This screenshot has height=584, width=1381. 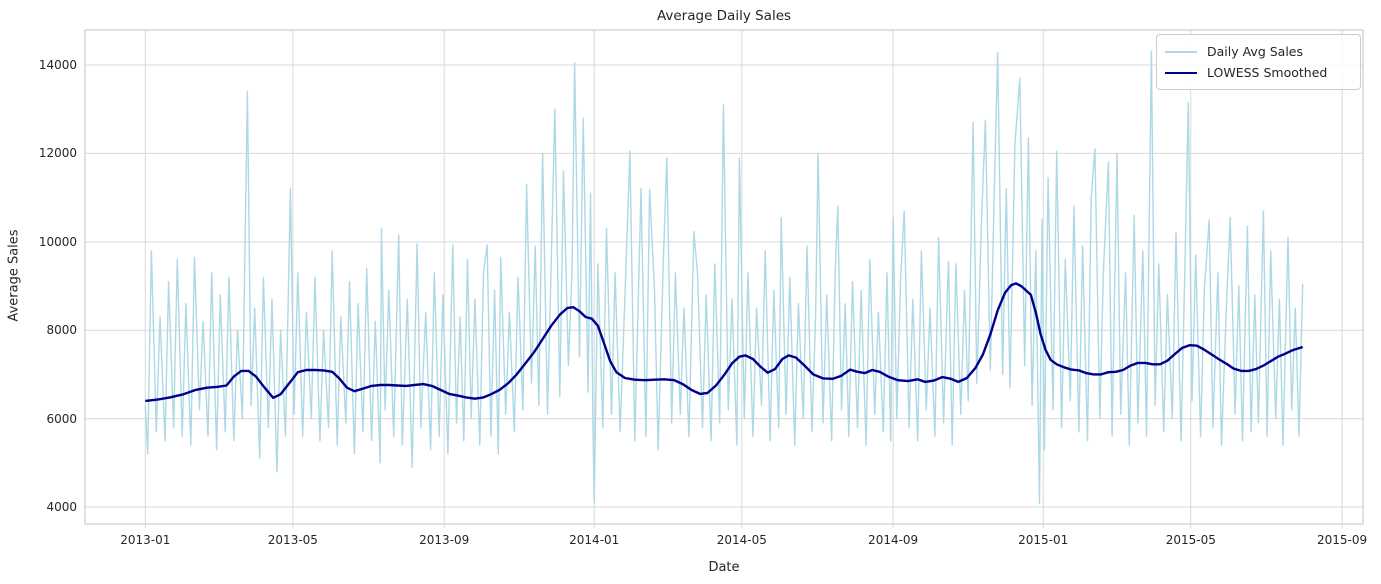 What do you see at coordinates (61, 418) in the screenshot?
I see `y-tick-label: 6000` at bounding box center [61, 418].